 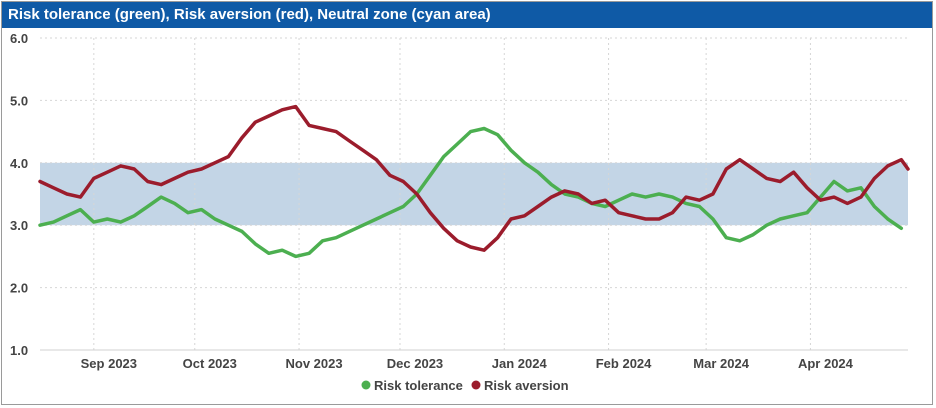 I want to click on legend: Risk tolerance Risk aversion, so click(x=465, y=385).